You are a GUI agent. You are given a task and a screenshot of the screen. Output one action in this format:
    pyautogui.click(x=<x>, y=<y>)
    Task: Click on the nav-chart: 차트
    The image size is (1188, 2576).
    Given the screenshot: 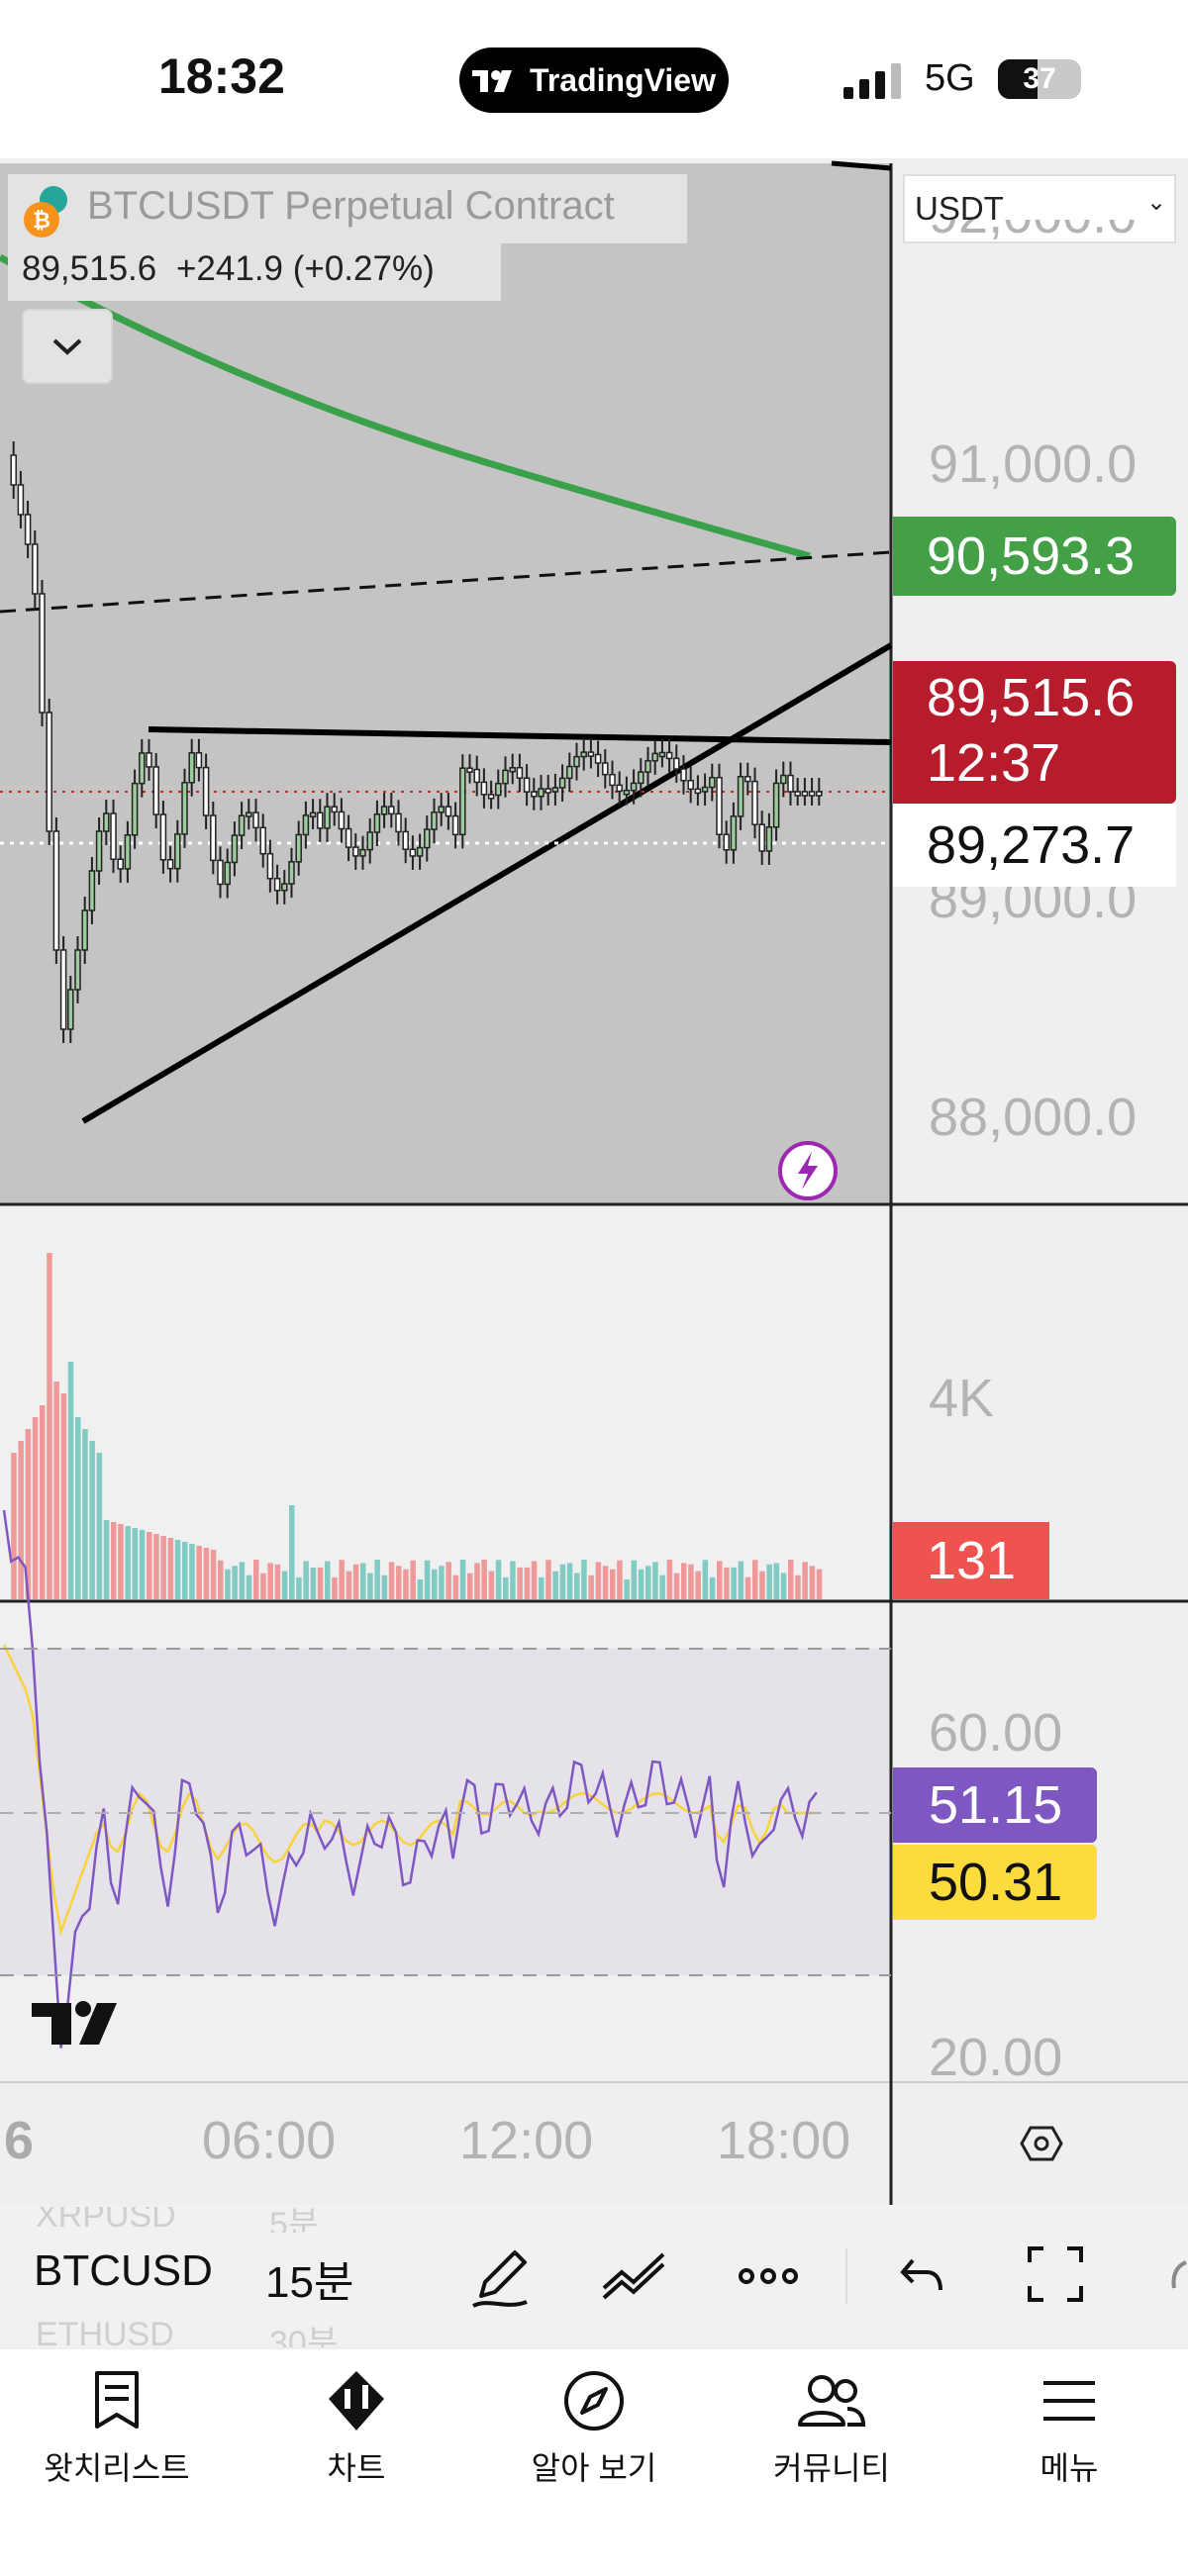 What is the action you would take?
    pyautogui.click(x=356, y=2429)
    